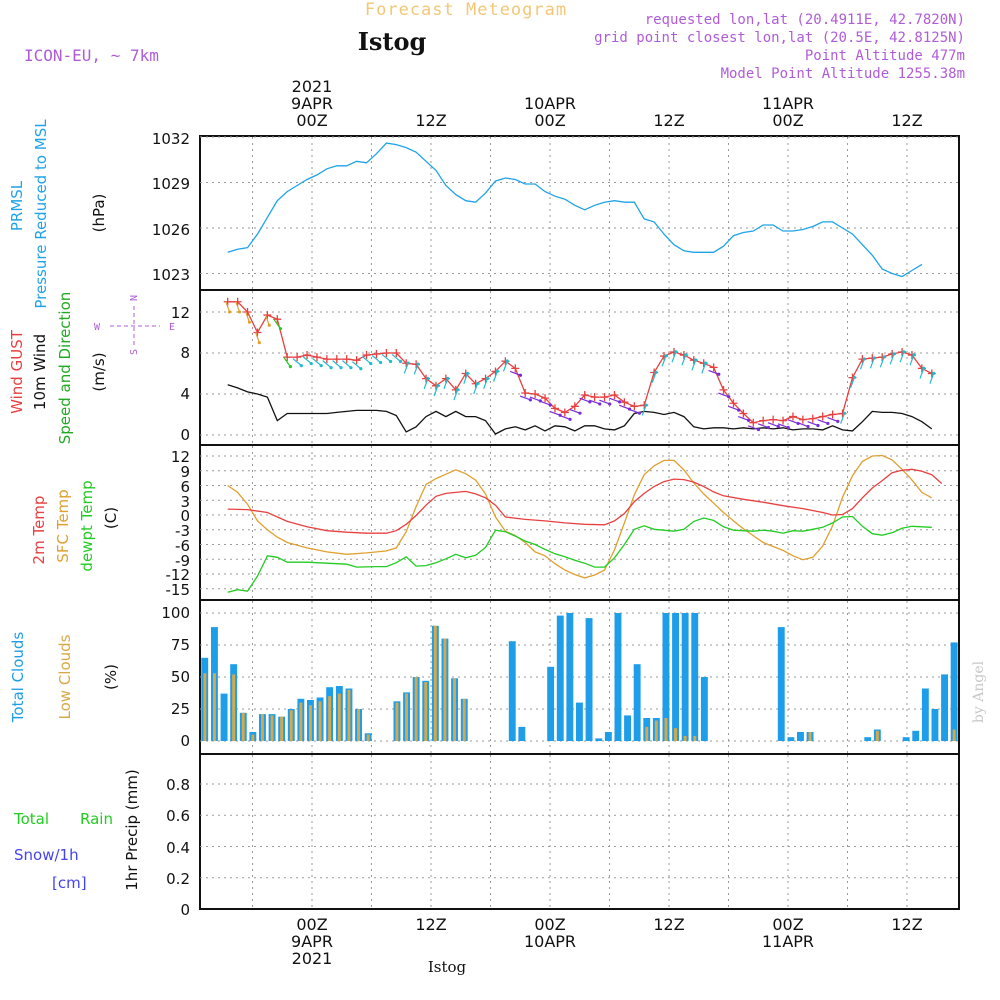  What do you see at coordinates (132, 829) in the screenshot?
I see `precip-axis-label: 1hr Precip (mm)` at bounding box center [132, 829].